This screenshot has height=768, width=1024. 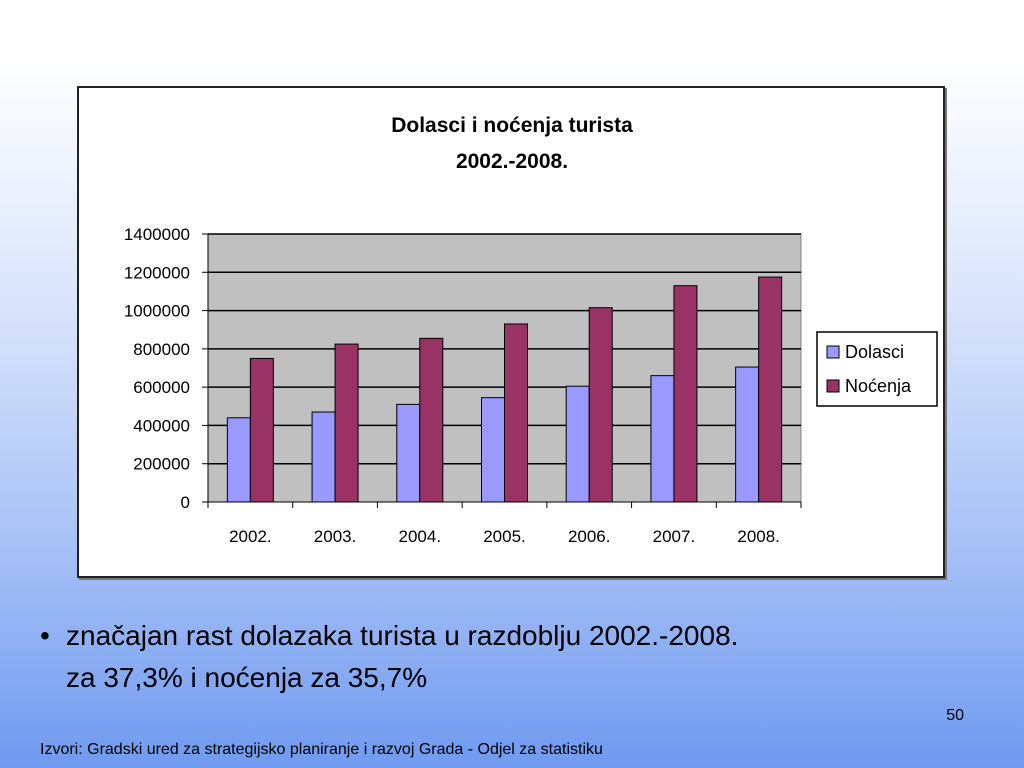 What do you see at coordinates (247, 677) in the screenshot?
I see `bullet-text-line2: za 37,3% i noćenja za 35,7%` at bounding box center [247, 677].